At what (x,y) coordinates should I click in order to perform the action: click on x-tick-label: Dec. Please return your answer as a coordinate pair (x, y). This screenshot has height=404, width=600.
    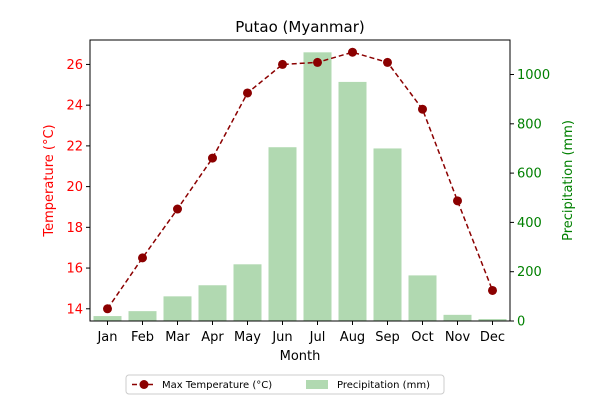
    Looking at the image, I should click on (492, 337).